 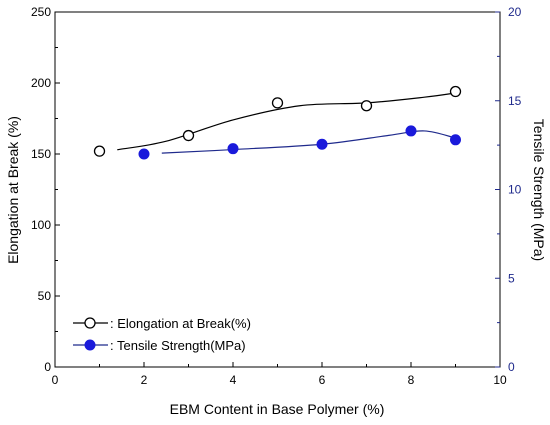 I want to click on right-y-tick-label: 20, so click(x=515, y=12).